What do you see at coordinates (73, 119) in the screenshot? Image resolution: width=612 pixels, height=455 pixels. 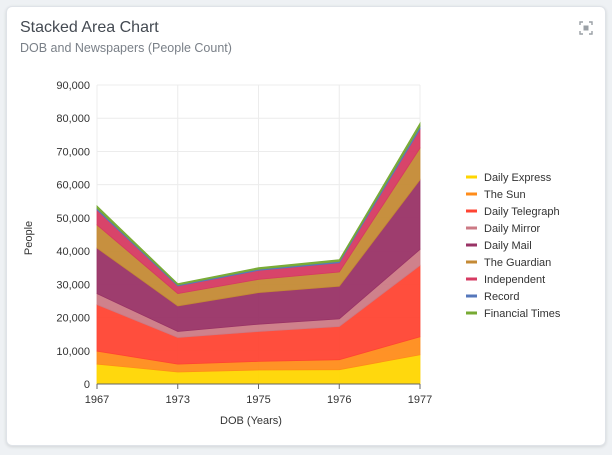 I see `y-tick-label: 80,000` at bounding box center [73, 119].